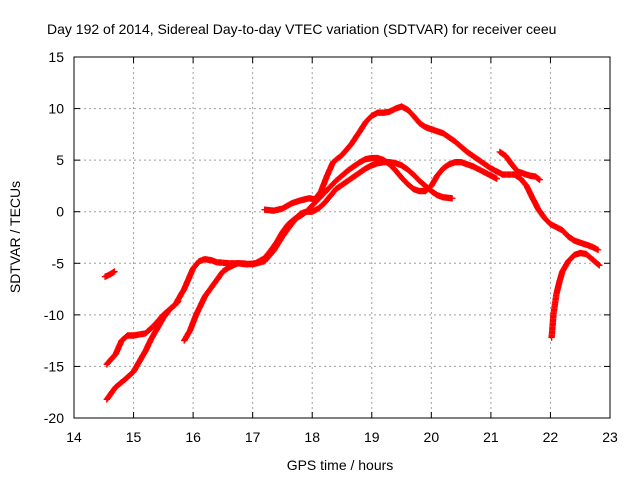 The width and height of the screenshot is (640, 480). What do you see at coordinates (340, 465) in the screenshot?
I see `x-axis-label: GPS time / hours` at bounding box center [340, 465].